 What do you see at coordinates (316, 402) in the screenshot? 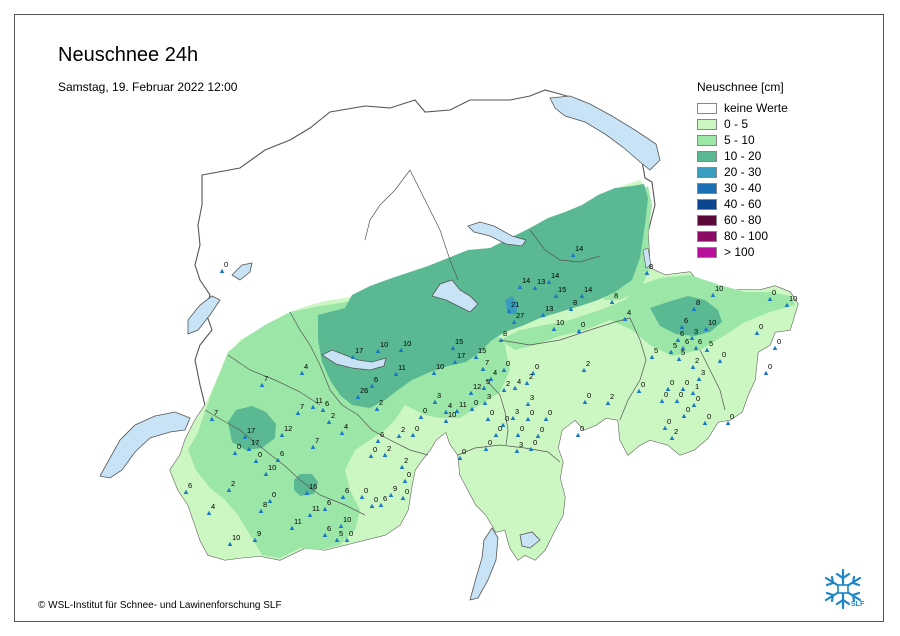
I see `station: 11` at bounding box center [316, 402].